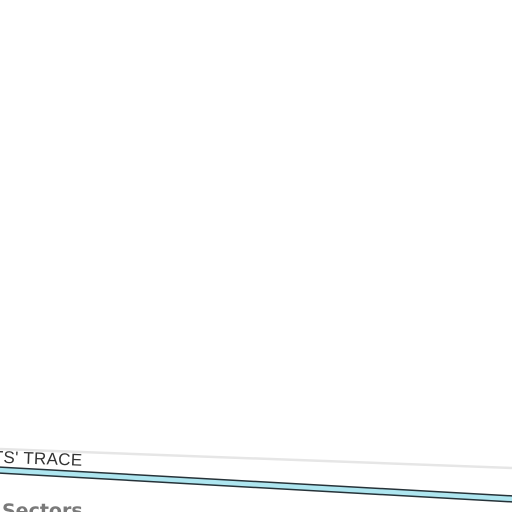 This screenshot has width=512, height=512. I want to click on minor-road, so click(256, 458).